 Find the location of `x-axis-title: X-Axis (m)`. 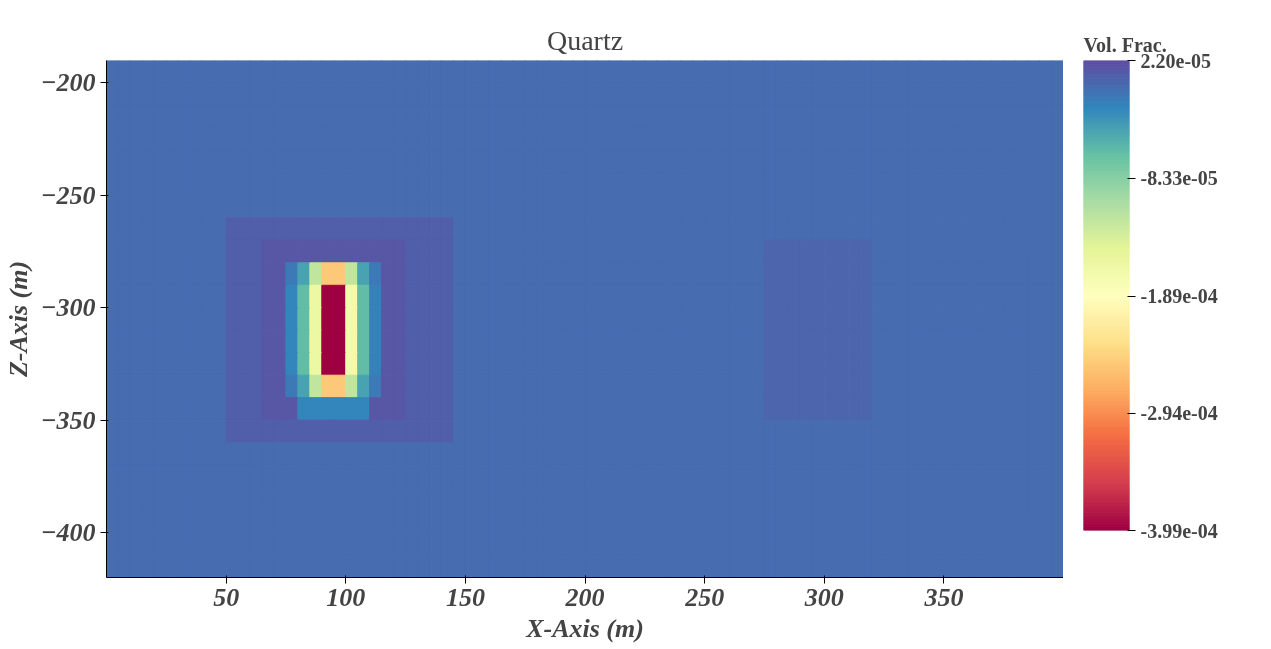

x-axis-title: X-Axis (m) is located at coordinates (584, 628).